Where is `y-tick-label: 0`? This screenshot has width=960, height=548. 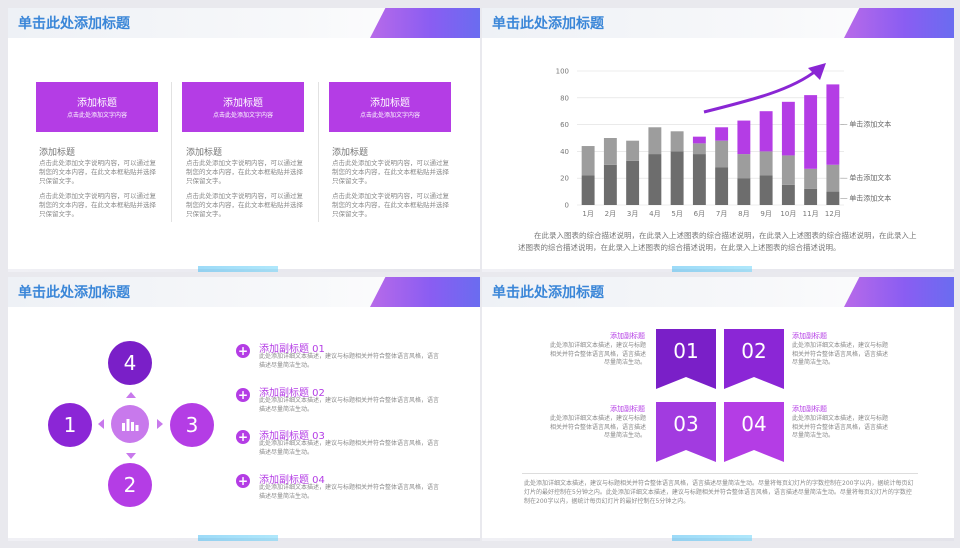
y-tick-label: 0 is located at coordinates (567, 206).